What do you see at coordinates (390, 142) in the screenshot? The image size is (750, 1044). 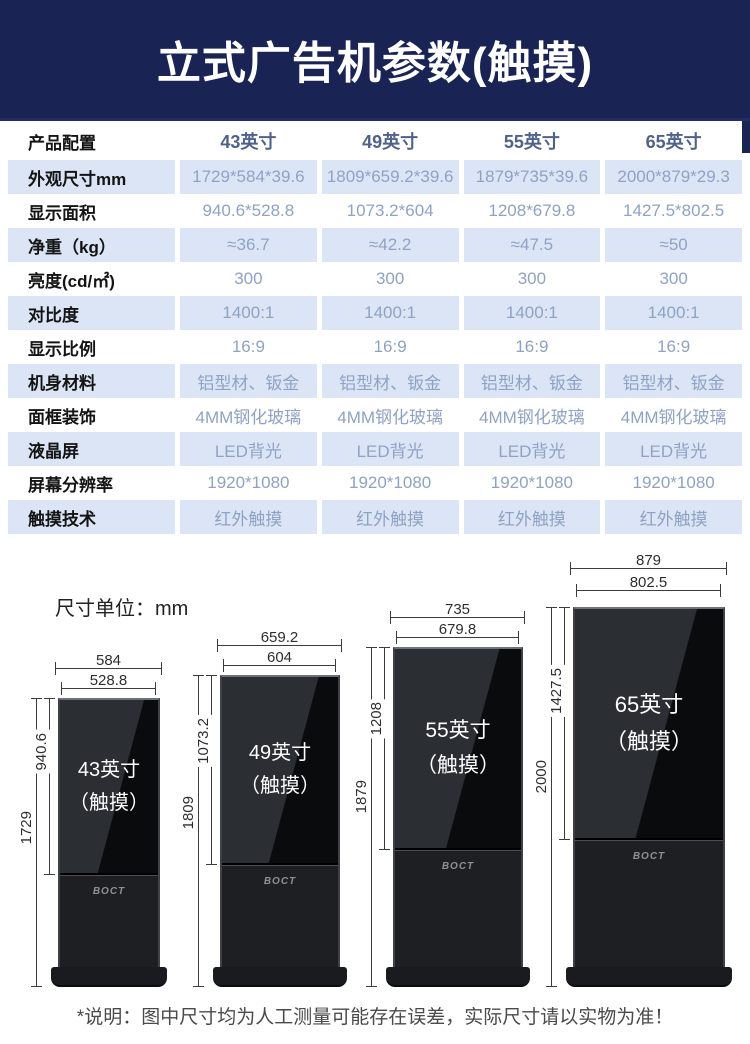 I see `spec-header-col-49: 49英寸` at bounding box center [390, 142].